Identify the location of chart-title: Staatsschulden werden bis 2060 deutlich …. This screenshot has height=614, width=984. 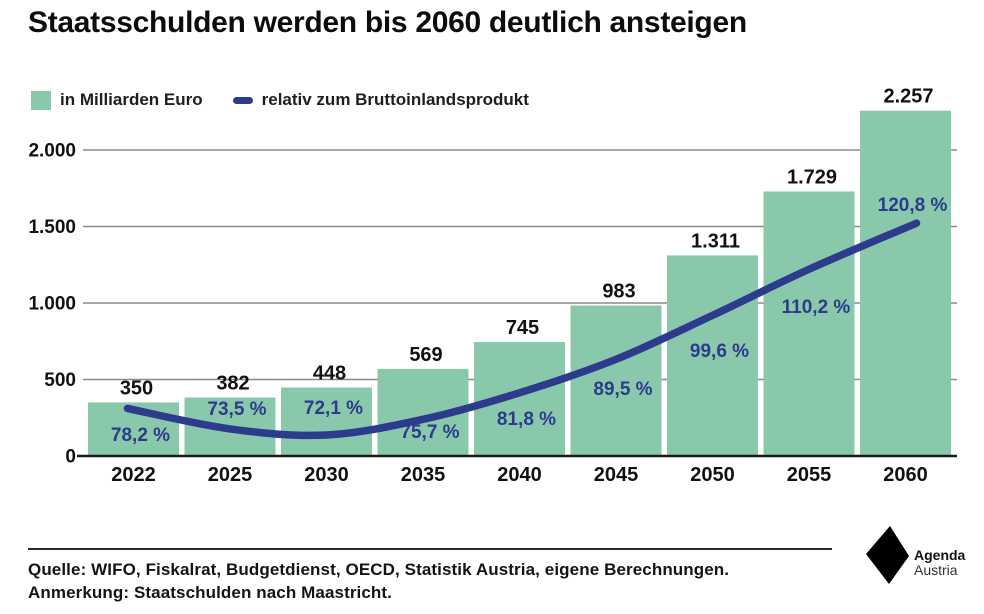
(387, 22).